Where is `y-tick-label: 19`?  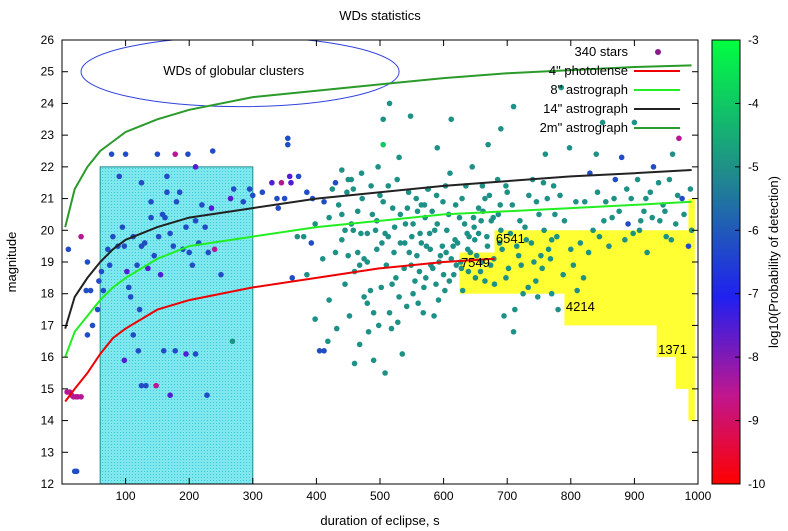
y-tick-label: 19 is located at coordinates (48, 262).